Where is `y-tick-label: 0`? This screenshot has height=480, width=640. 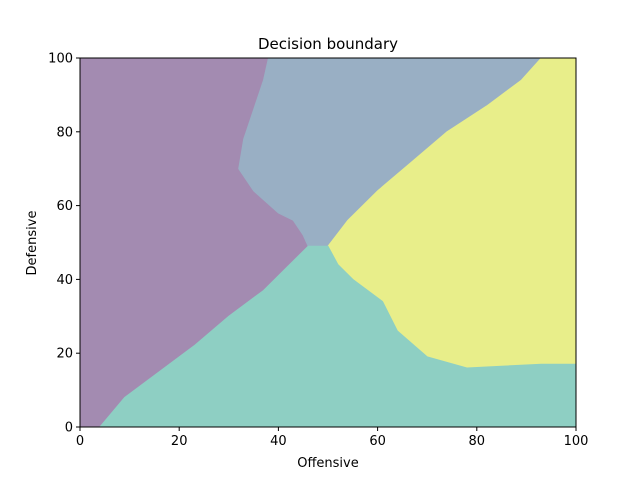 y-tick-label: 0 is located at coordinates (69, 428).